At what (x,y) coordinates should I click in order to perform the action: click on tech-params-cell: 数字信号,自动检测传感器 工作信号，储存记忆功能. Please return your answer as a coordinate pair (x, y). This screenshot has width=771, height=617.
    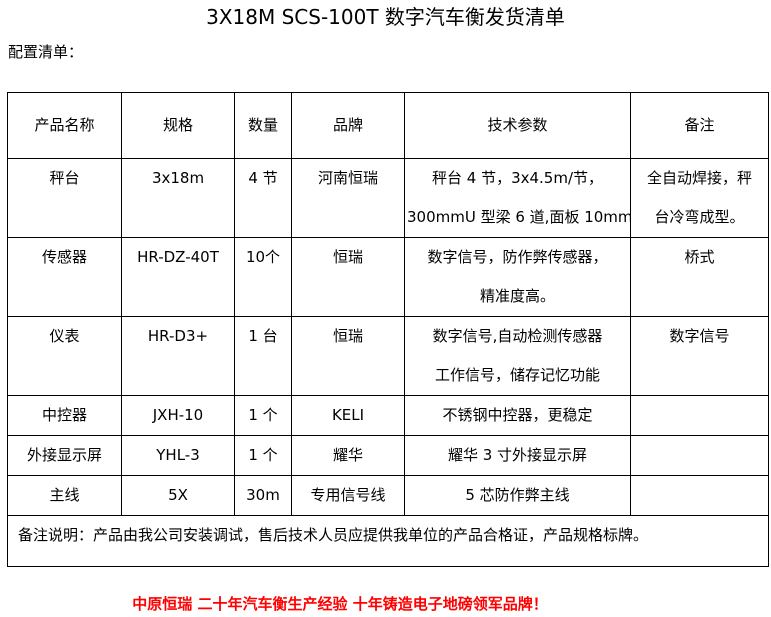
    Looking at the image, I should click on (517, 356).